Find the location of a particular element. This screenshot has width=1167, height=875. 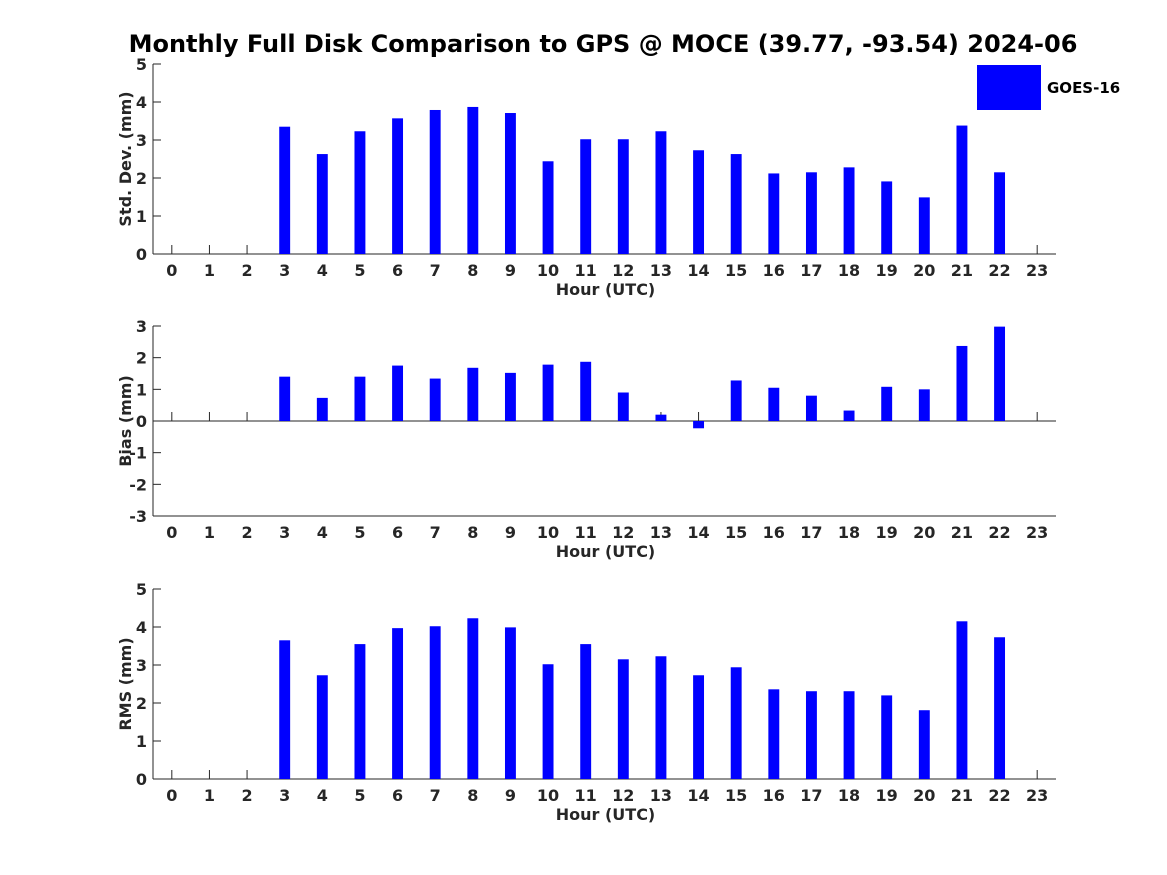

x-tick-label: 4 is located at coordinates (322, 532).